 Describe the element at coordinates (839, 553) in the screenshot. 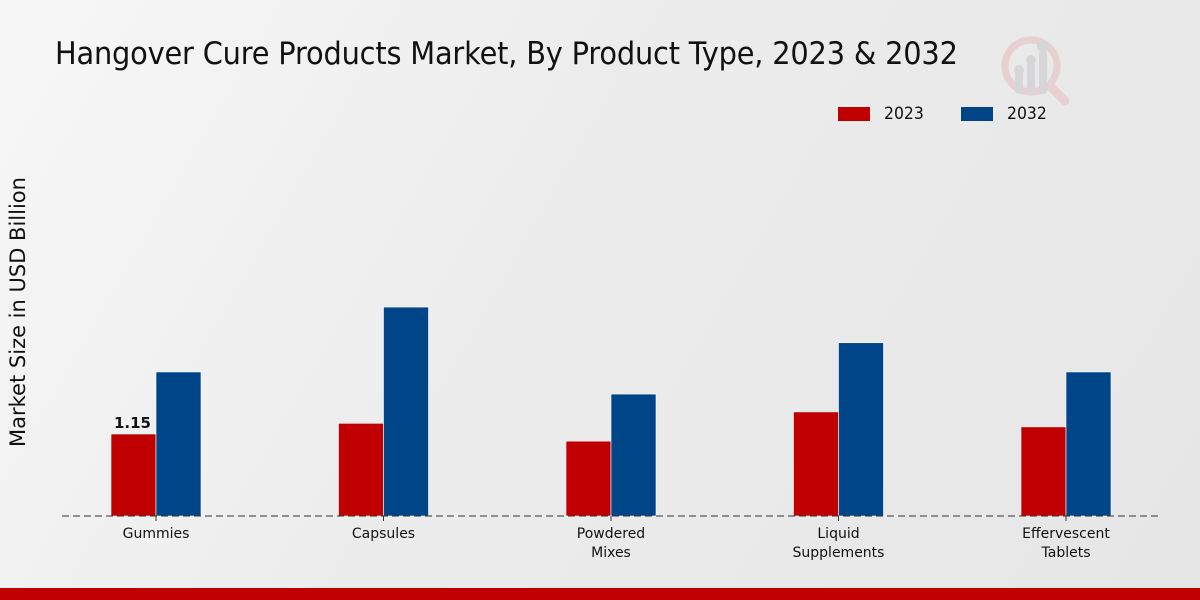

I see `x-tick-label: Supplements` at that location.